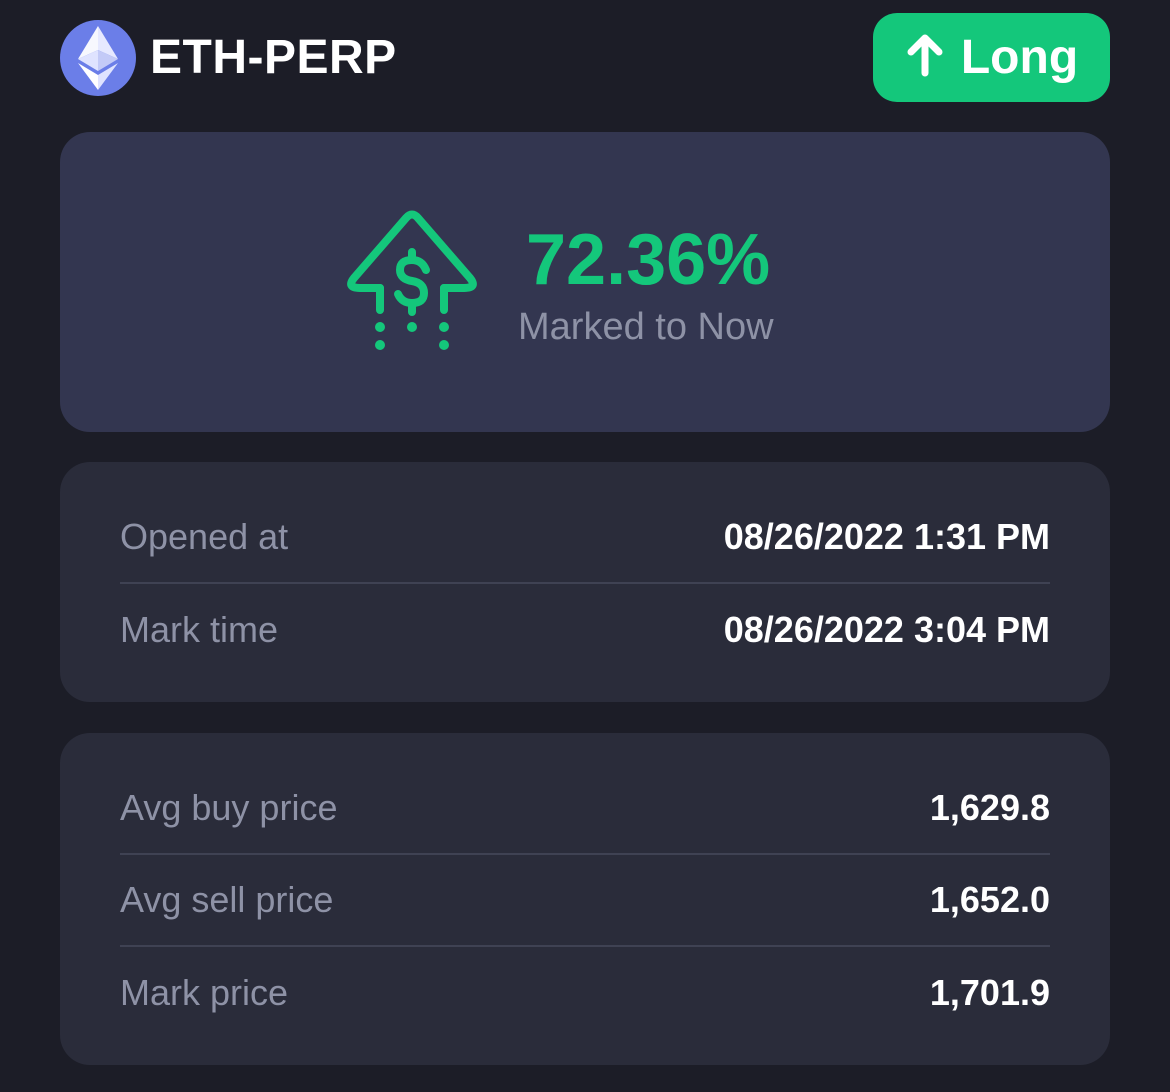 The height and width of the screenshot is (1092, 1170). What do you see at coordinates (989, 992) in the screenshot?
I see `mark-price-value: 1,701.9` at bounding box center [989, 992].